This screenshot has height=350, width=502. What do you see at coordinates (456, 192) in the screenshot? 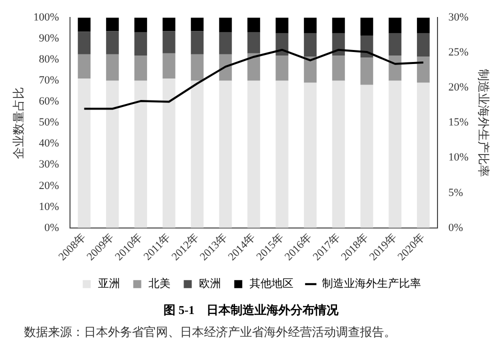
I see `y2-tick-label: 5%` at bounding box center [456, 192].